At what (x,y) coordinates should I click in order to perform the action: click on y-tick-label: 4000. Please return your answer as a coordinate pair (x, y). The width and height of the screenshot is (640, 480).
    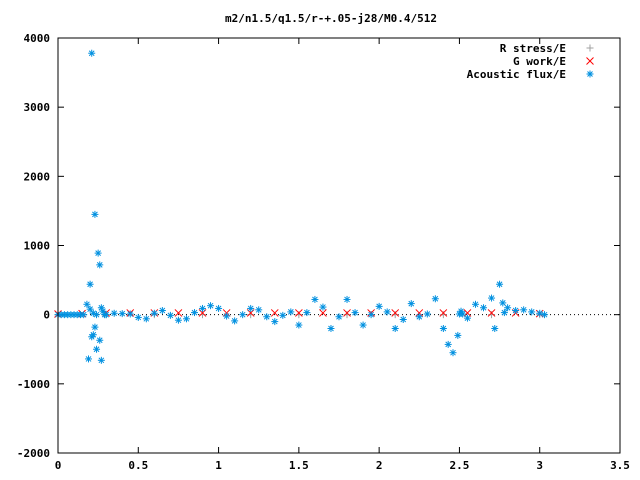
    Looking at the image, I should click on (37, 38).